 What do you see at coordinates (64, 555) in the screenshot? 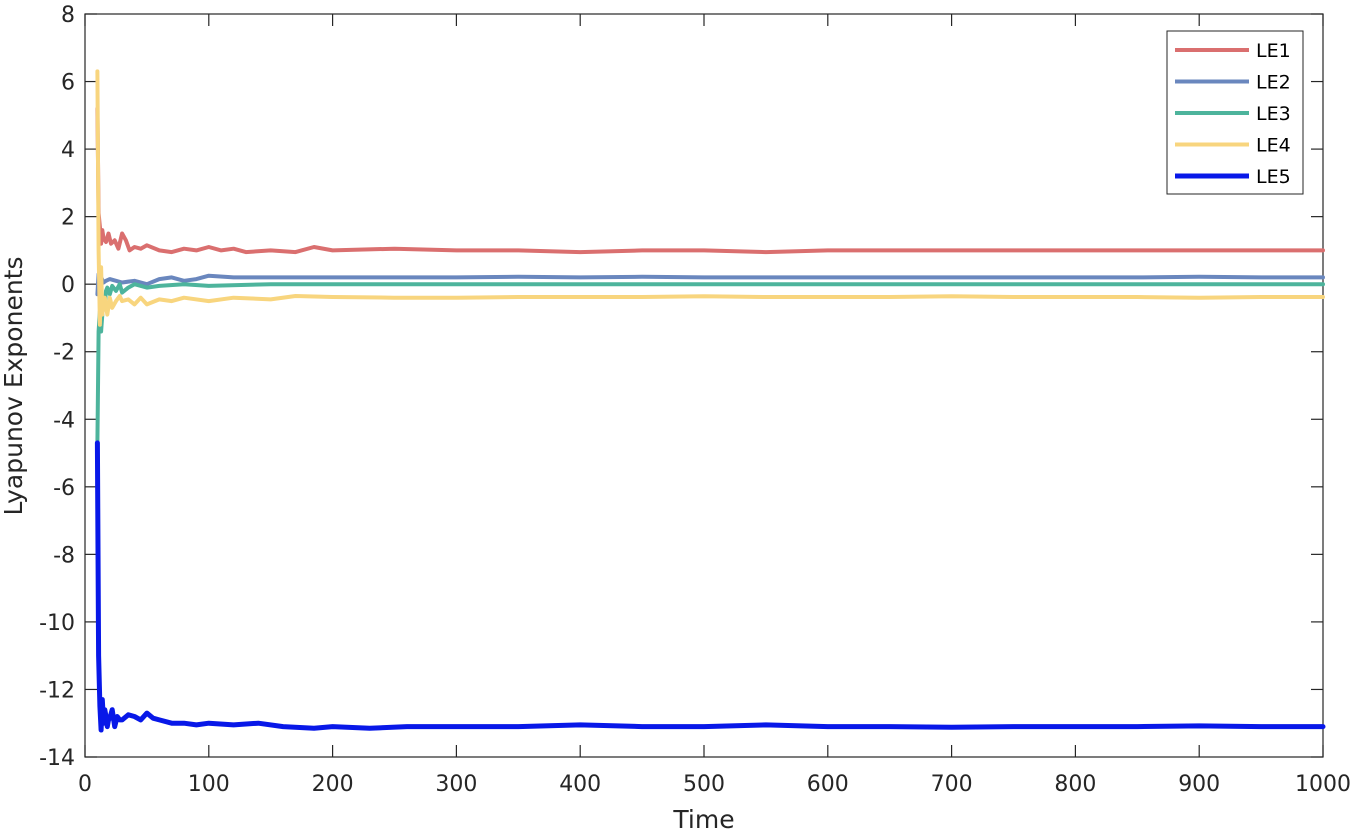
I see `y-tick-label: -8` at bounding box center [64, 555].